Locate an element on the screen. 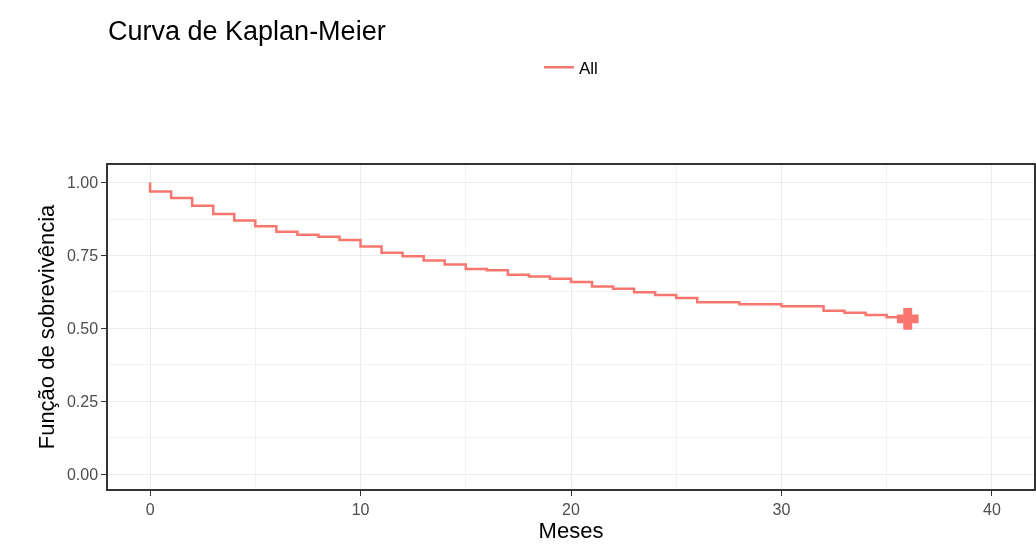 The height and width of the screenshot is (560, 1036). x-tick-label: 20 is located at coordinates (571, 509).